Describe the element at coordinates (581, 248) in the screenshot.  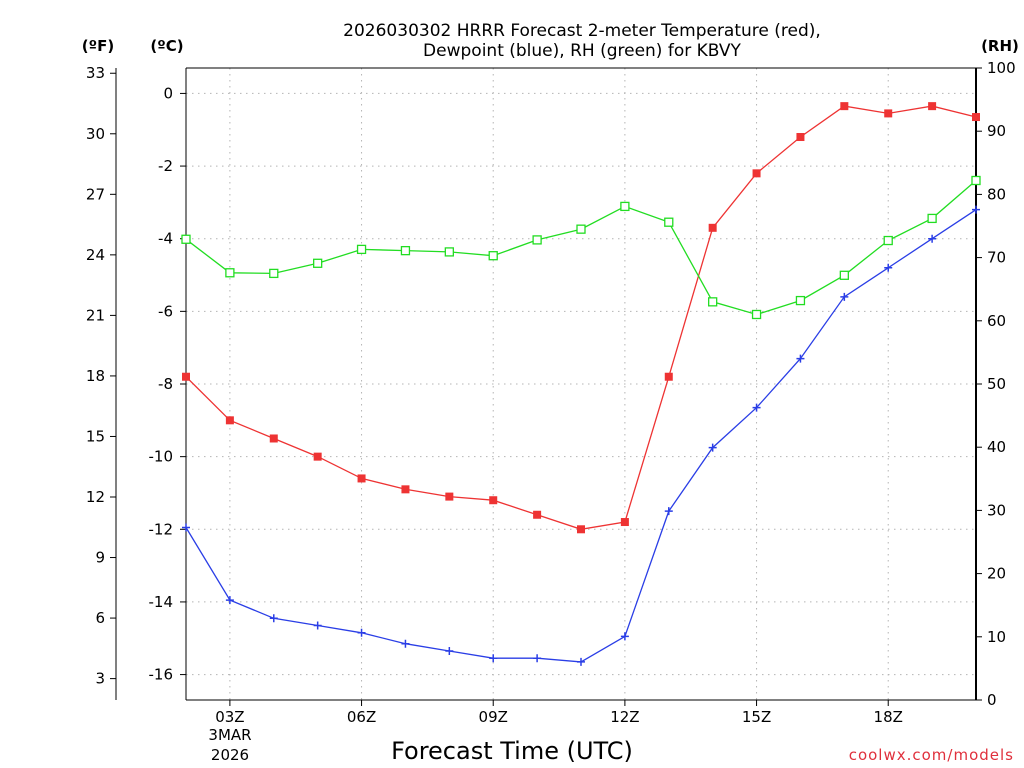
I see `rh-line` at that location.